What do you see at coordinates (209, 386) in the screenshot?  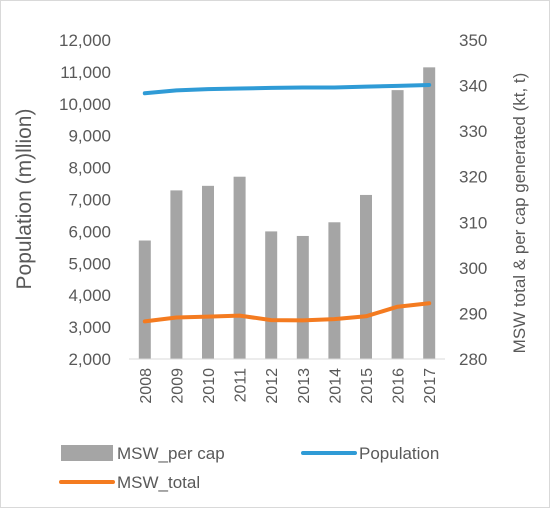 I see `x-tick-label: 2010` at bounding box center [209, 386].